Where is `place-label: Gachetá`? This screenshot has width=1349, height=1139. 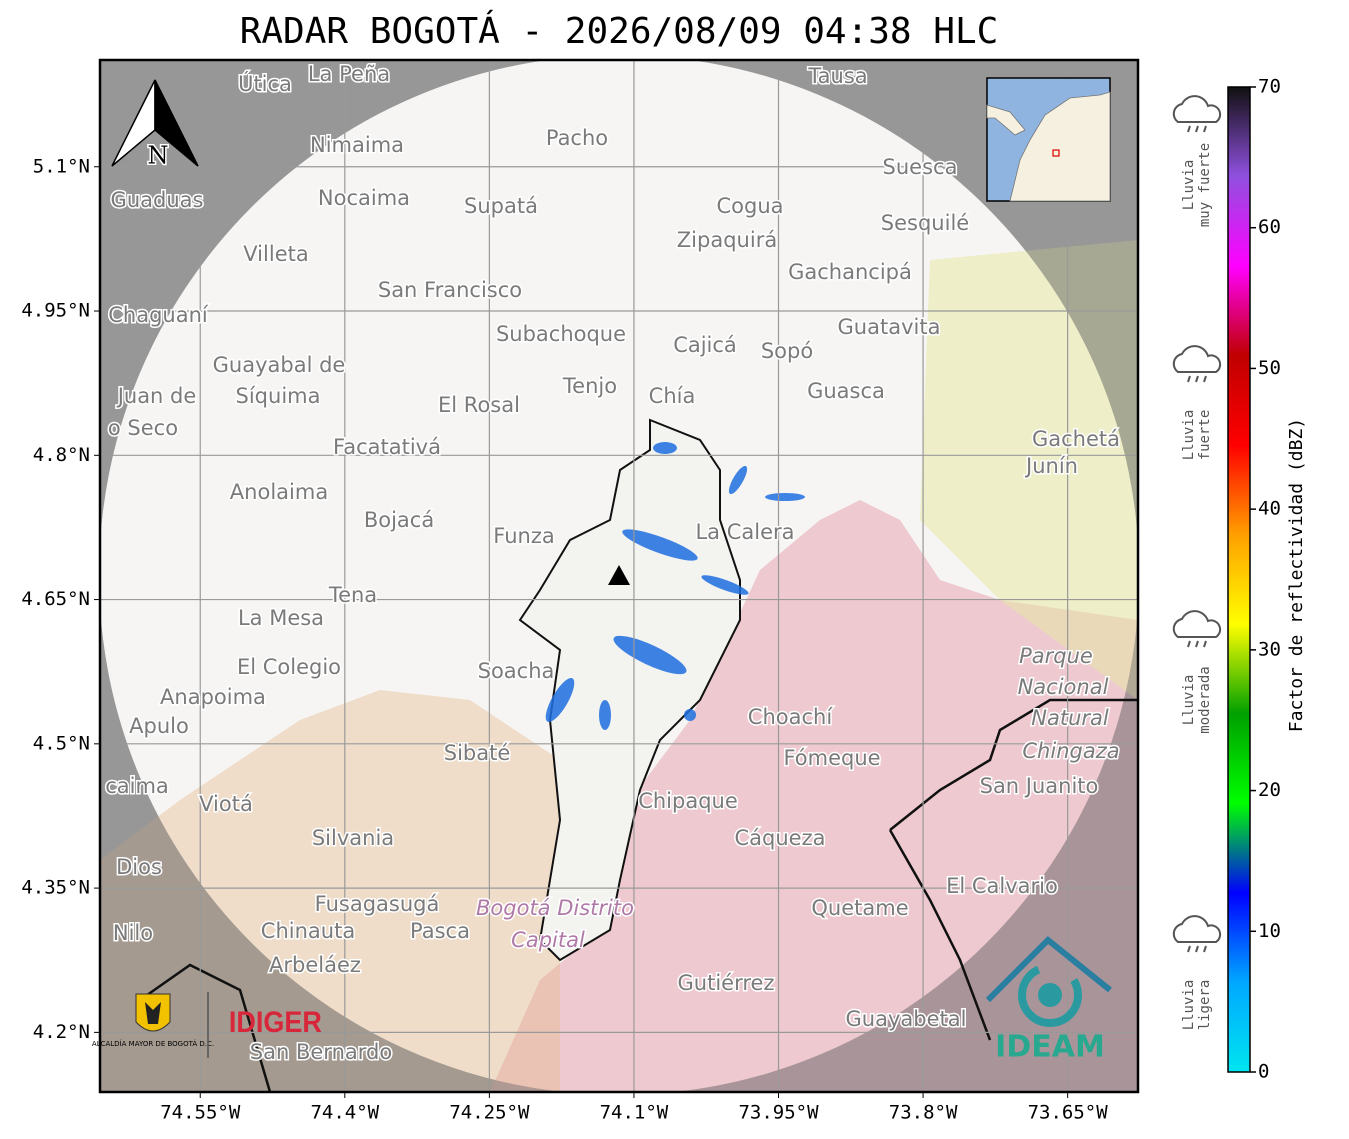
place-label: Gachetá is located at coordinates (1076, 439).